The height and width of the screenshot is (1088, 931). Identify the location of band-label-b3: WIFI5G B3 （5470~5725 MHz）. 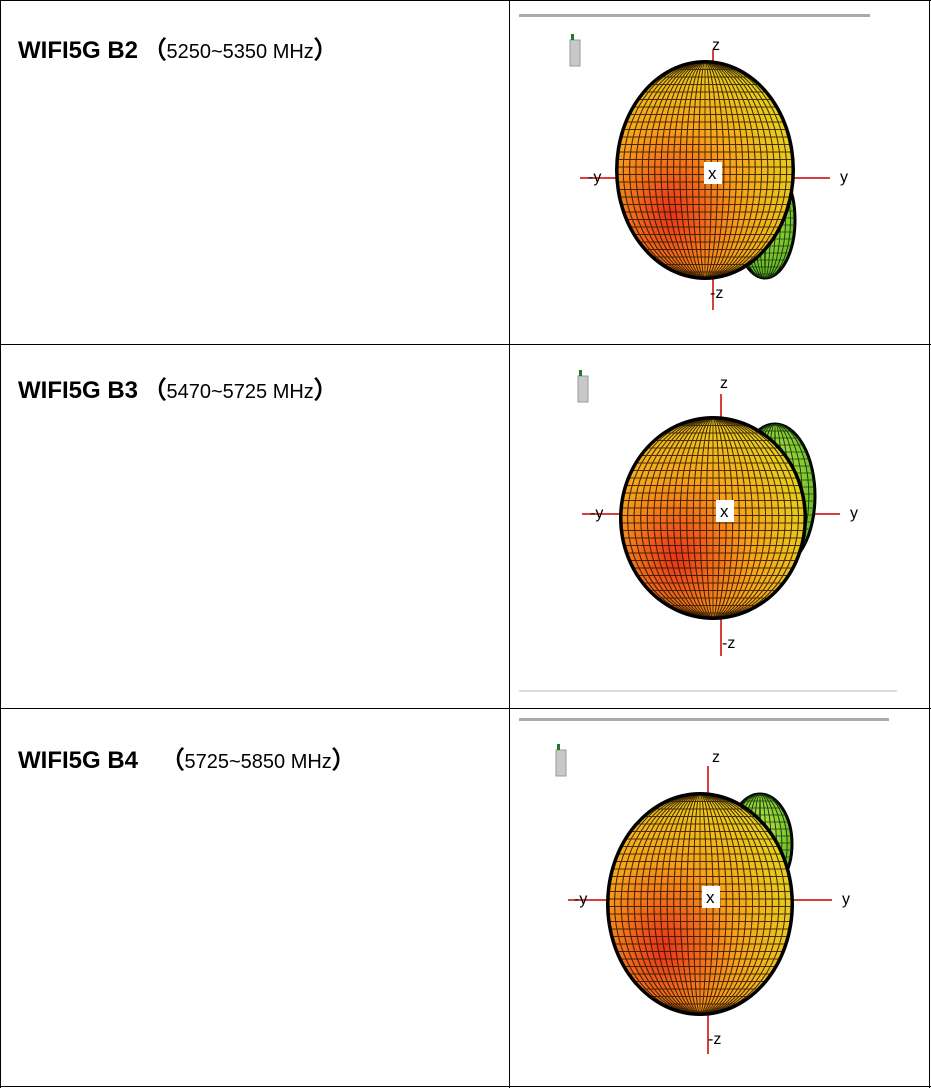
(178, 387).